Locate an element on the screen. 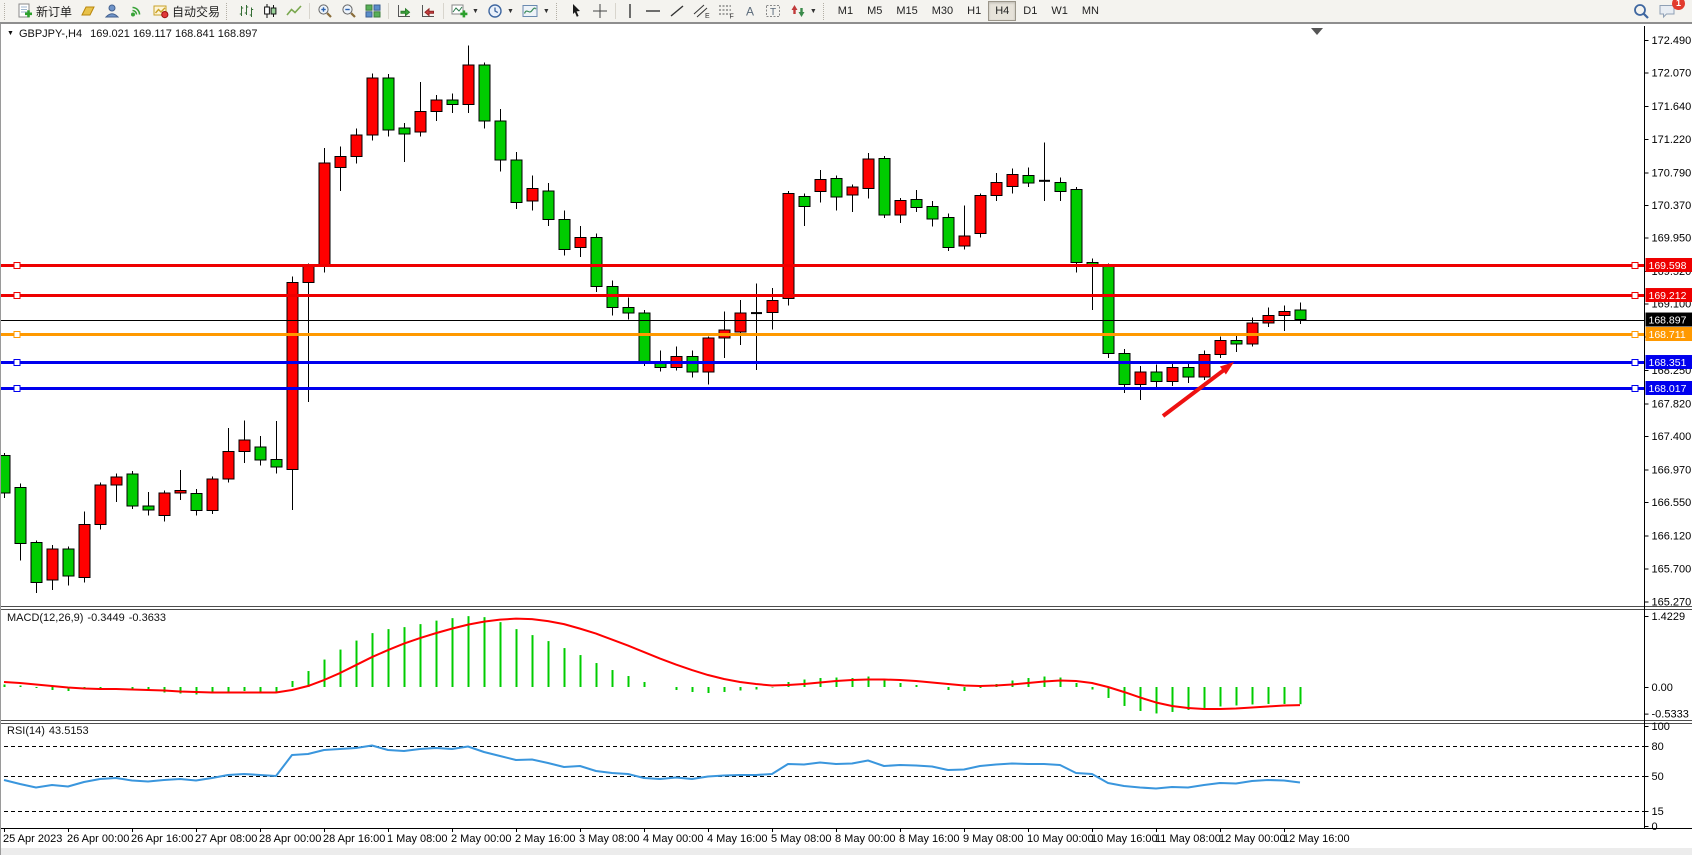 The width and height of the screenshot is (1692, 855). time-tick-label: 27 Apr 08:00 is located at coordinates (226, 839).